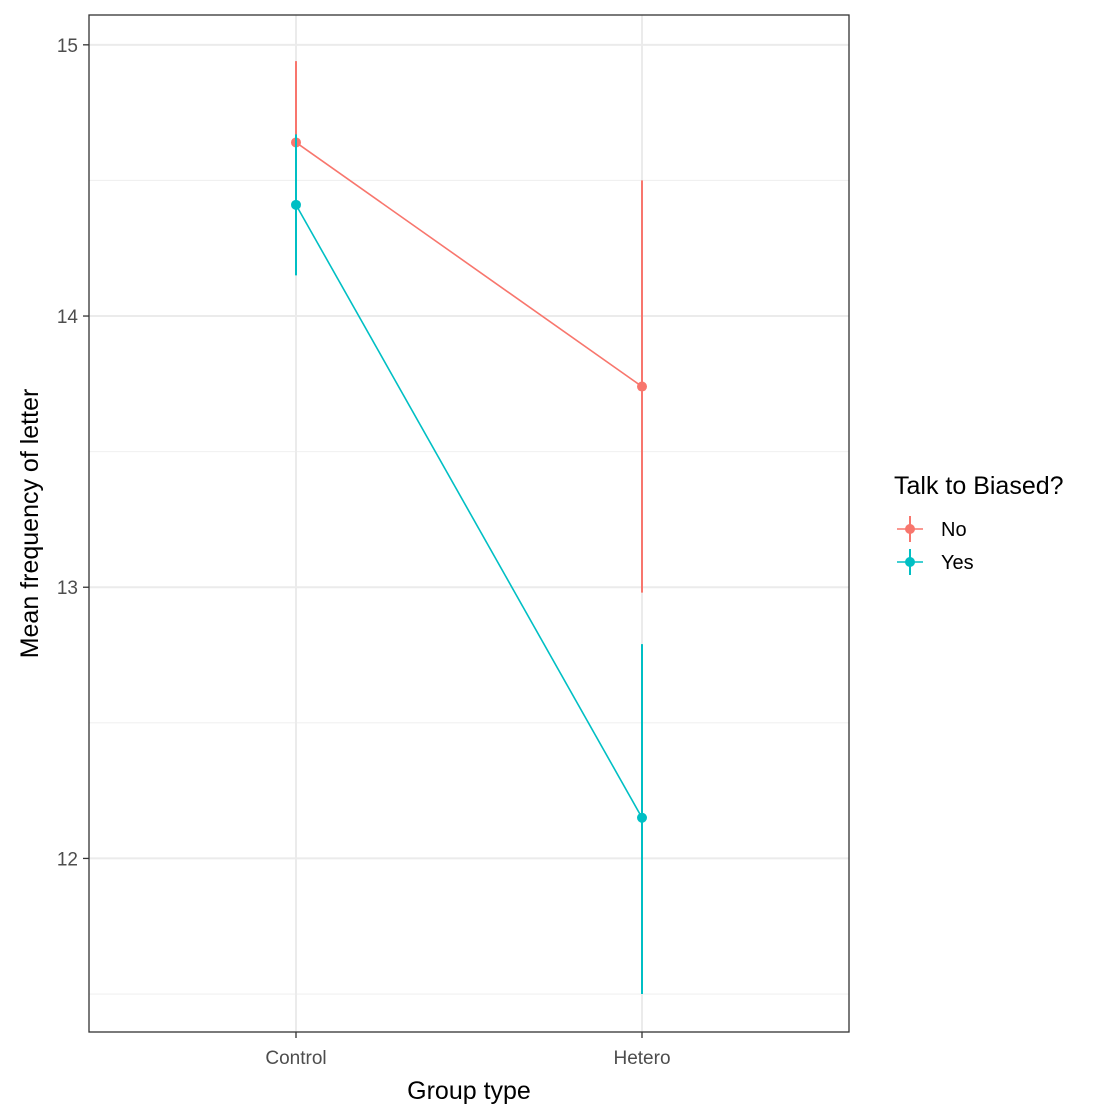 This screenshot has width=1120, height=1120. I want to click on y-axis: 12 13 14 15, so click(73, 453).